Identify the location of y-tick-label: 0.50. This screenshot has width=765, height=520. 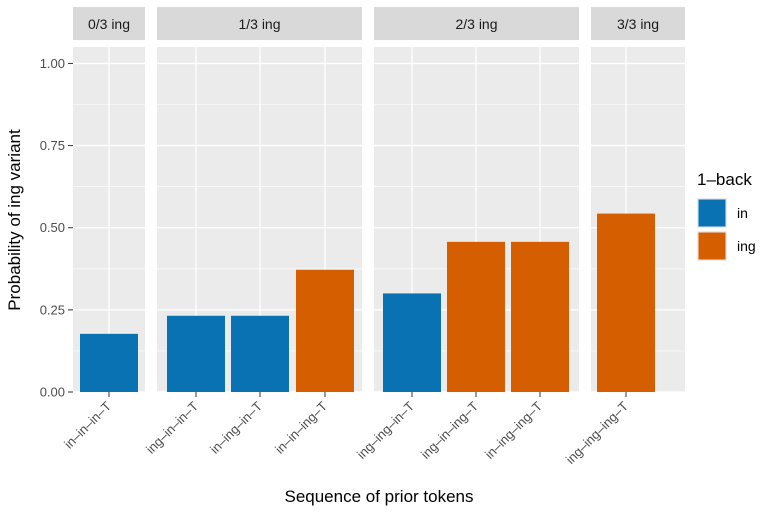
(52, 227).